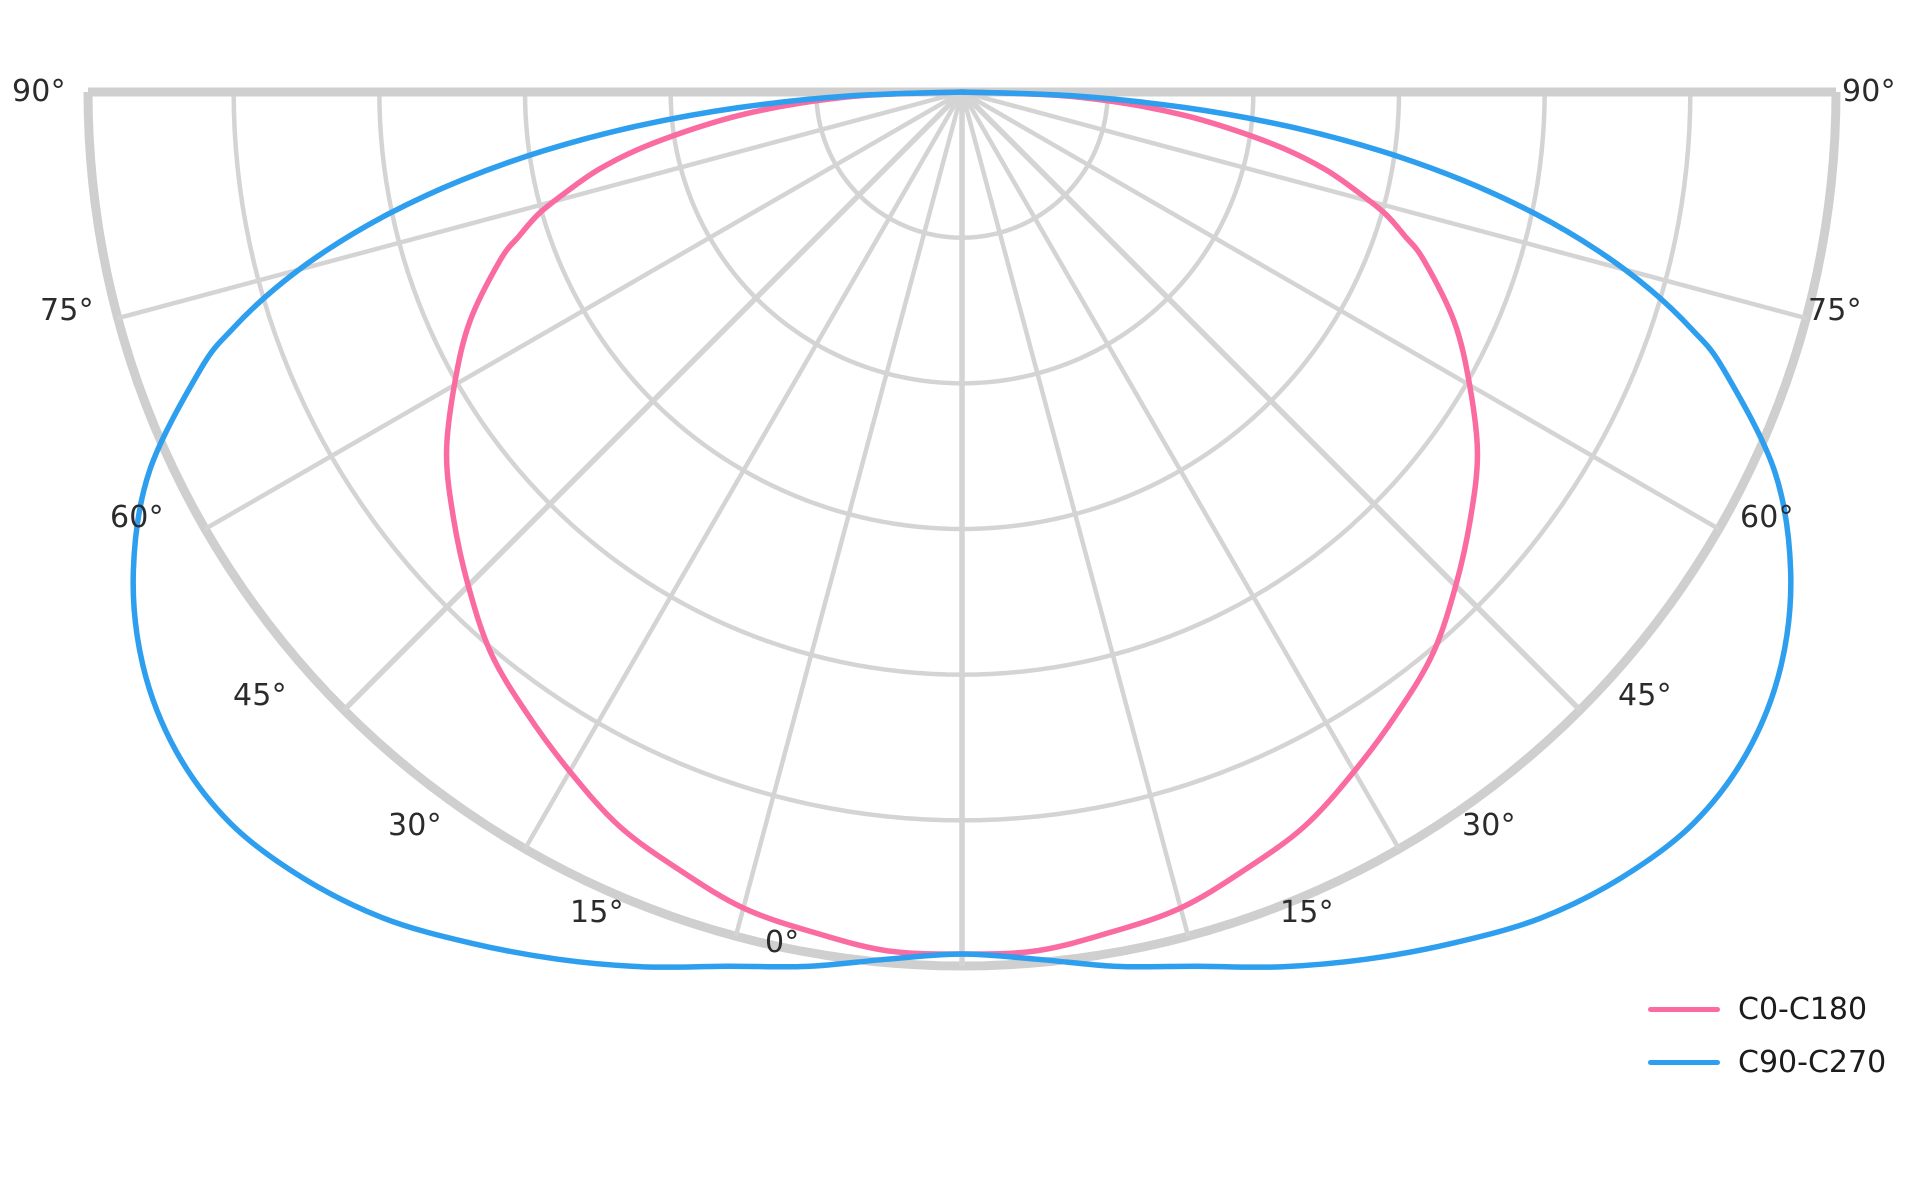 The height and width of the screenshot is (1177, 1920). Describe the element at coordinates (1767, 517) in the screenshot. I see `angle-tick-label-right-60: 60°` at that location.